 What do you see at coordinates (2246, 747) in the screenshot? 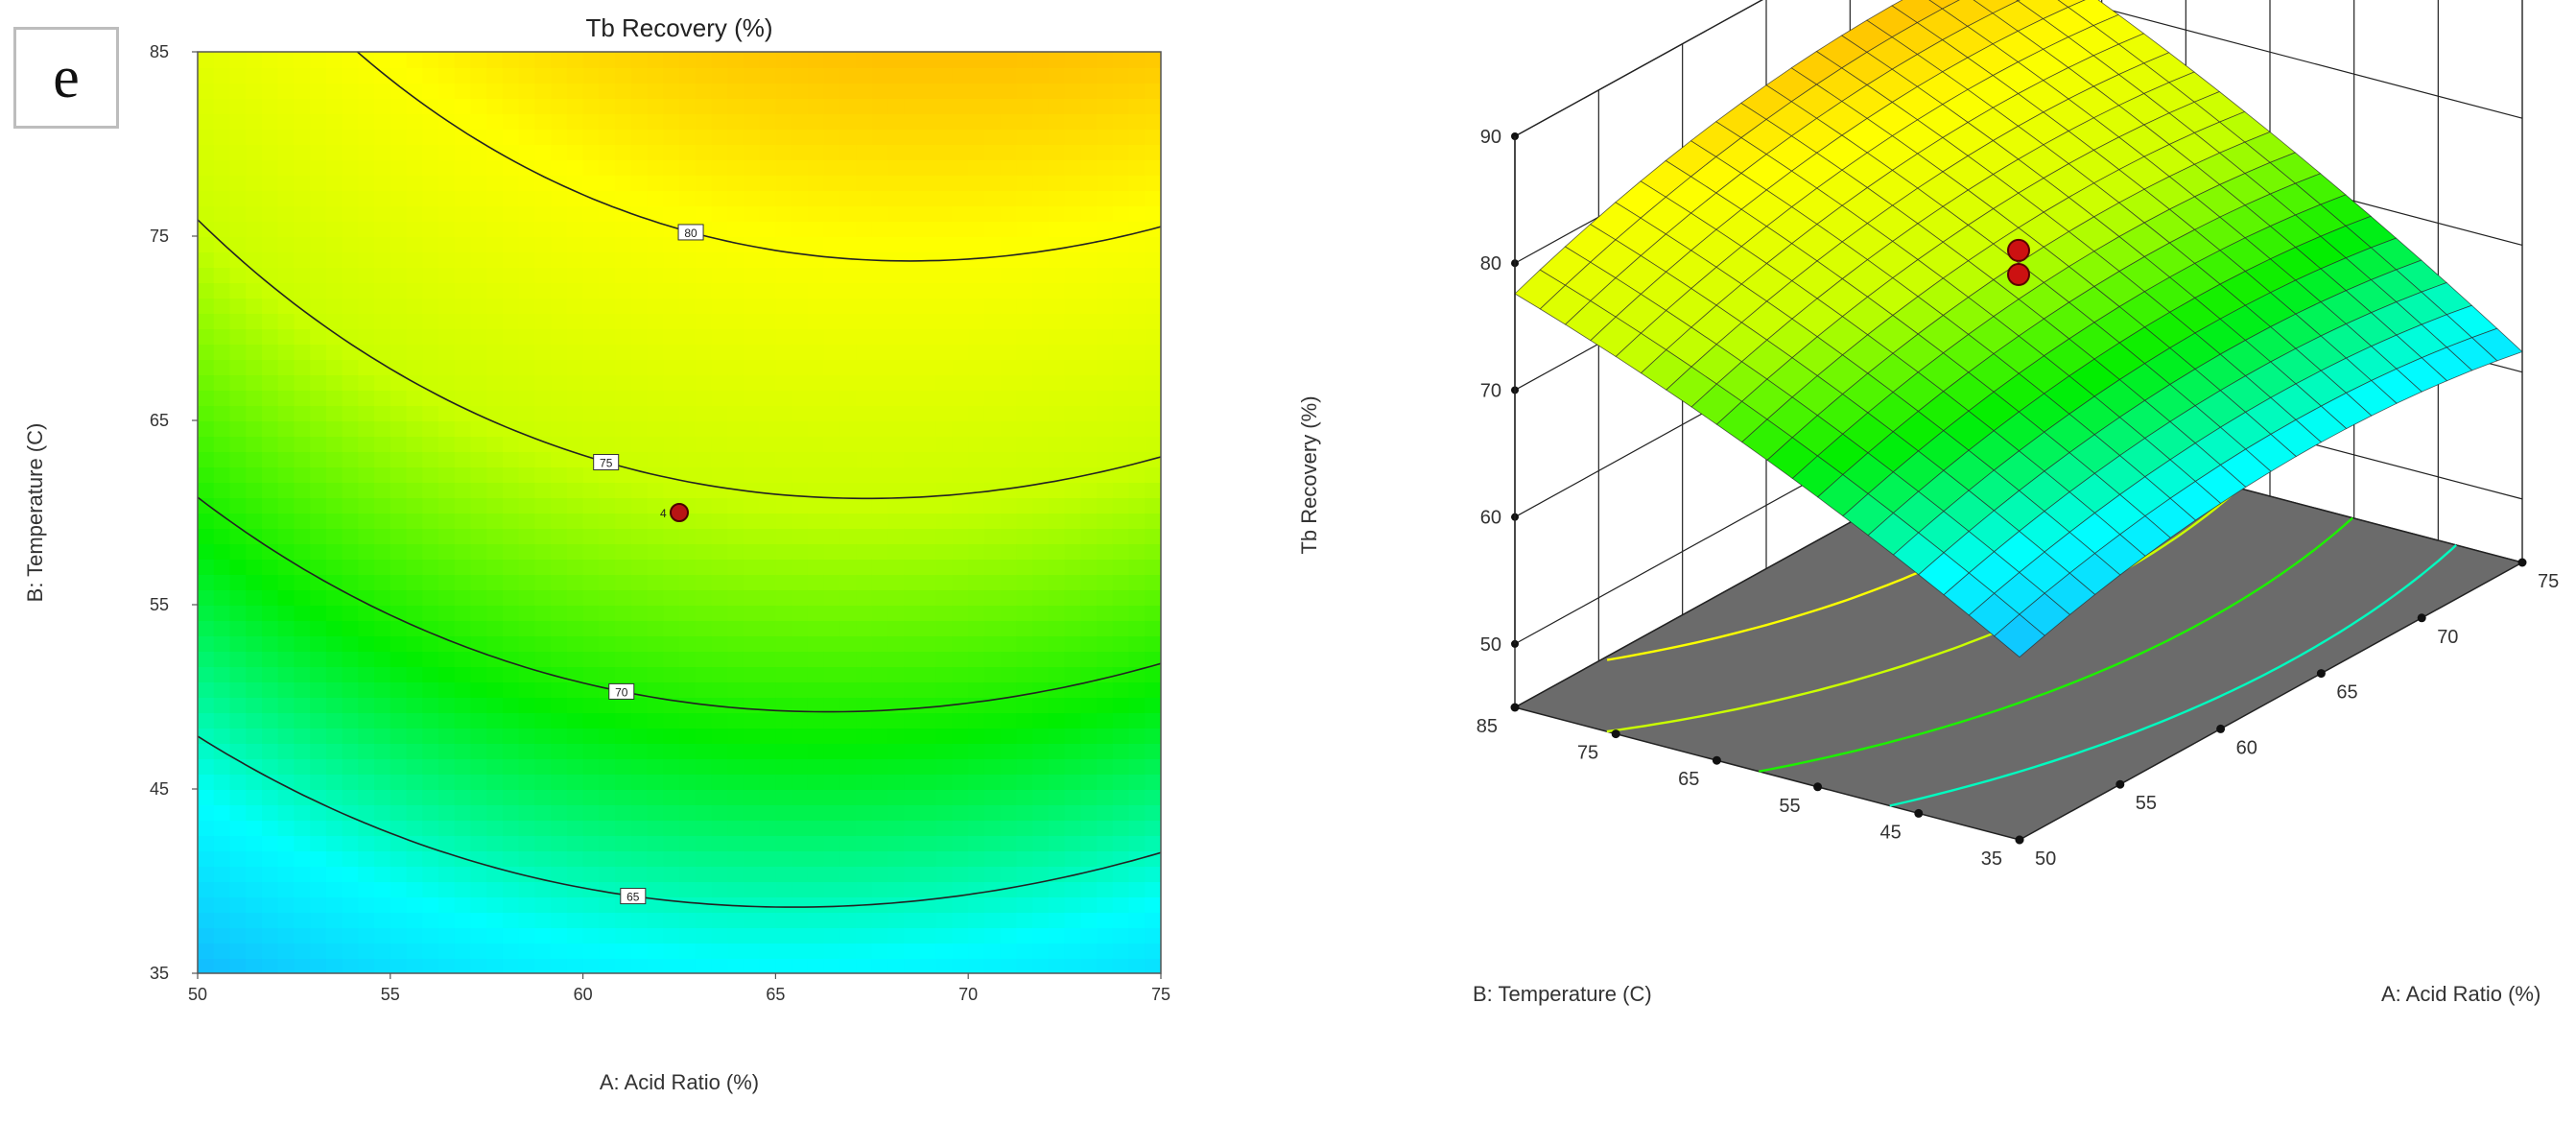
I see `a-tick-label: 60` at bounding box center [2246, 747].